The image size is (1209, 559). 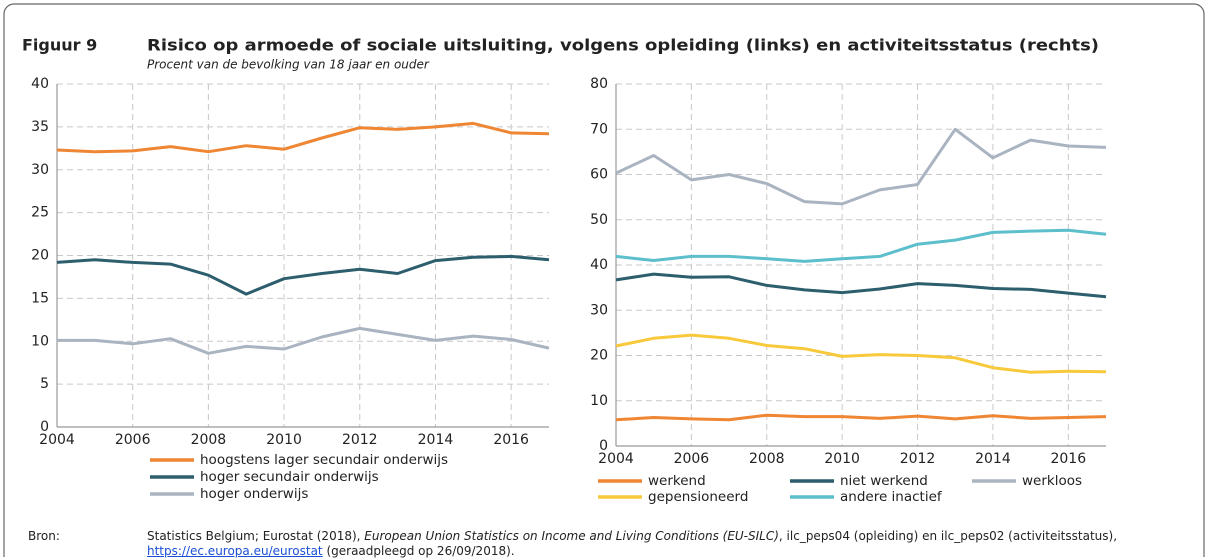 I want to click on source-text: (geraadpleegd op 26/09/2018)., so click(x=418, y=551).